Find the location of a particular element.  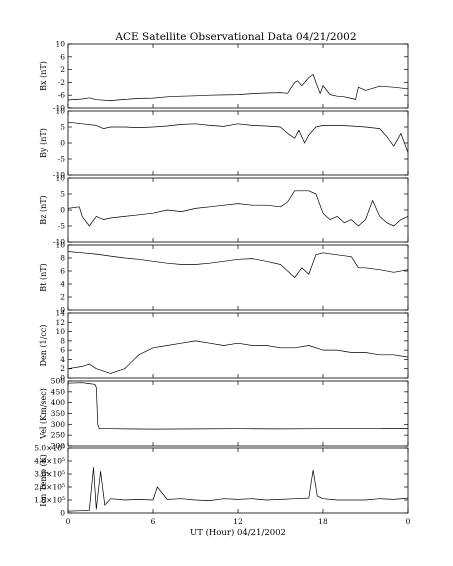

y-tick-label: 12 is located at coordinates (60, 322).